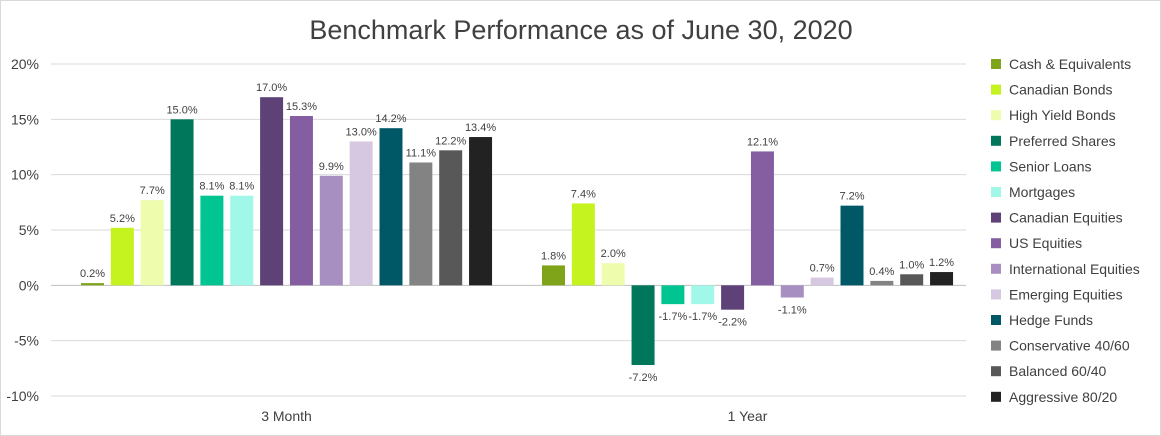  I want to click on data-label: 7.4%, so click(583, 194).